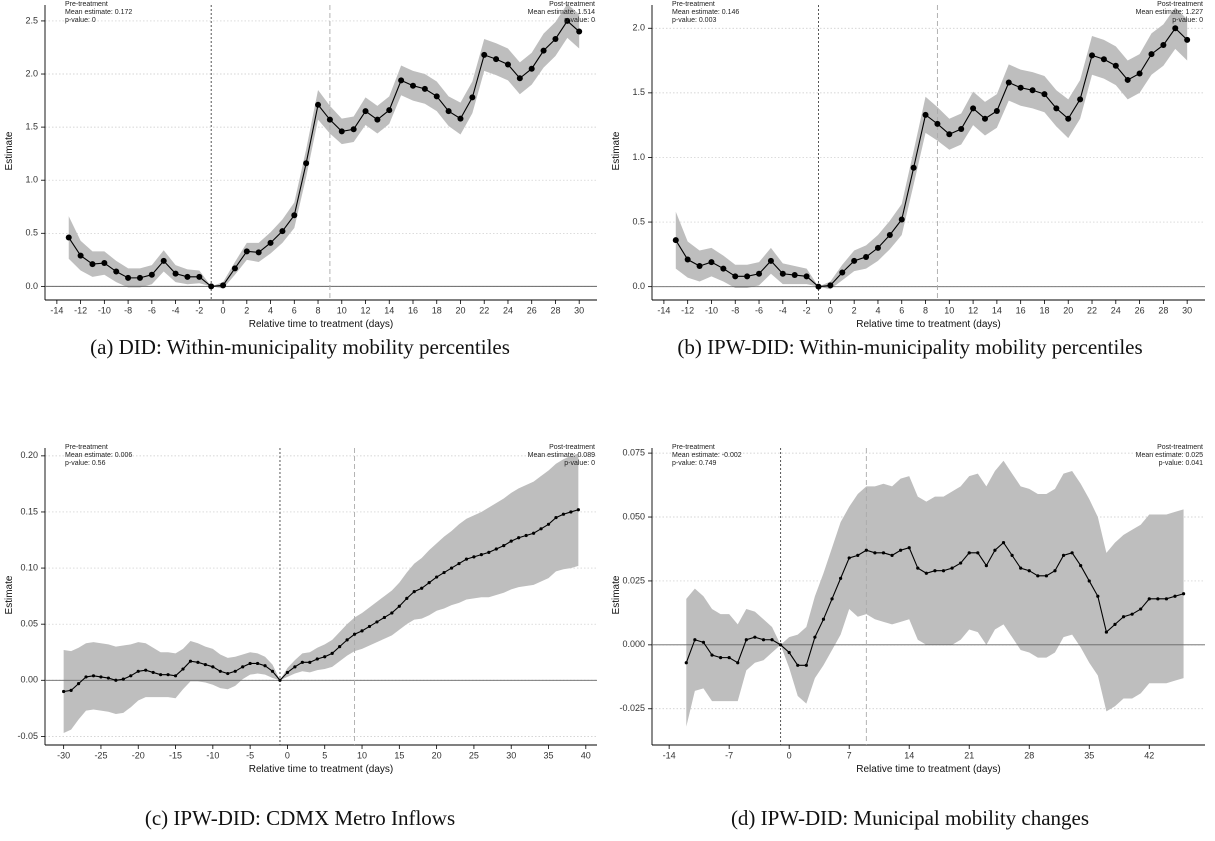 This screenshot has height=841, width=1215. I want to click on caption: (c) IPW-DID: CDMX Metro Inflows, so click(300, 818).